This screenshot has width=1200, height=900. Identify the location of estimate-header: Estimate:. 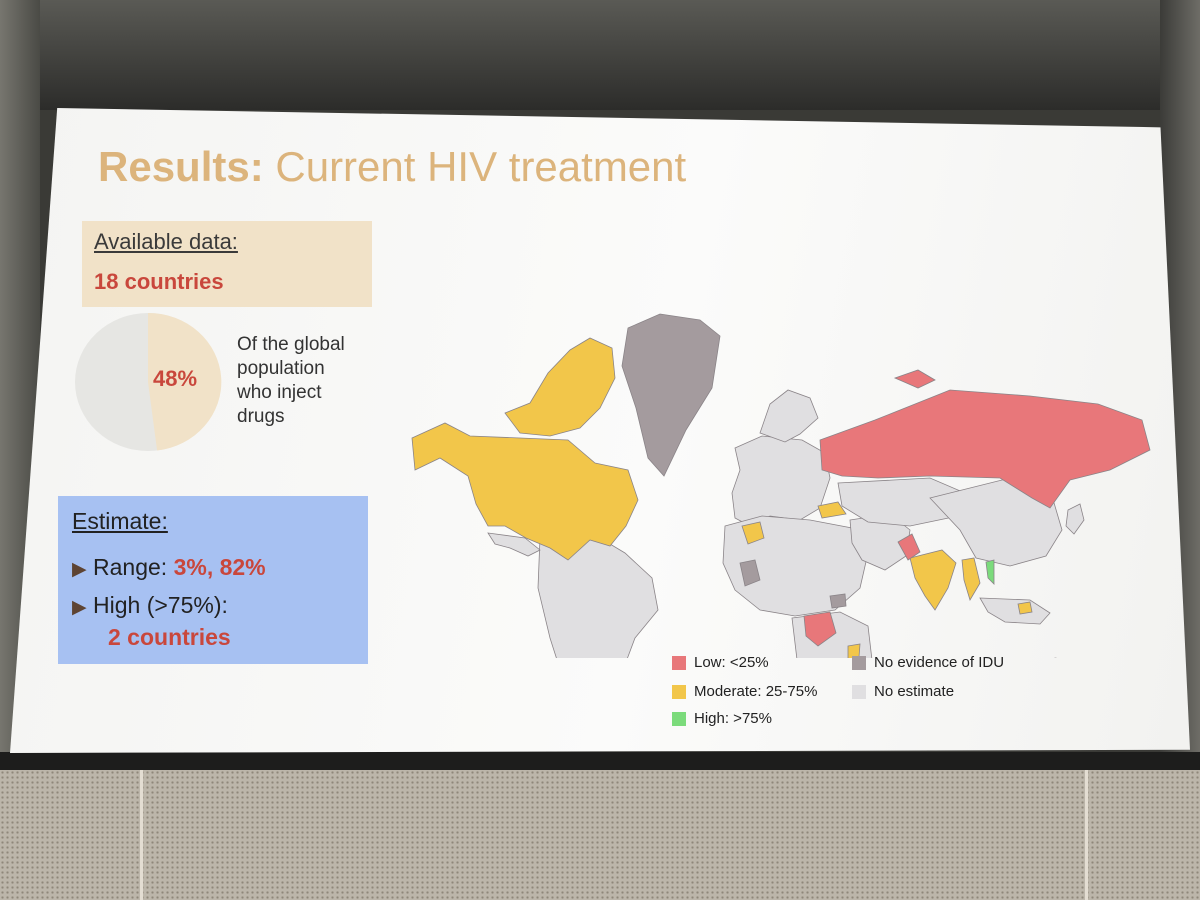
(120, 521).